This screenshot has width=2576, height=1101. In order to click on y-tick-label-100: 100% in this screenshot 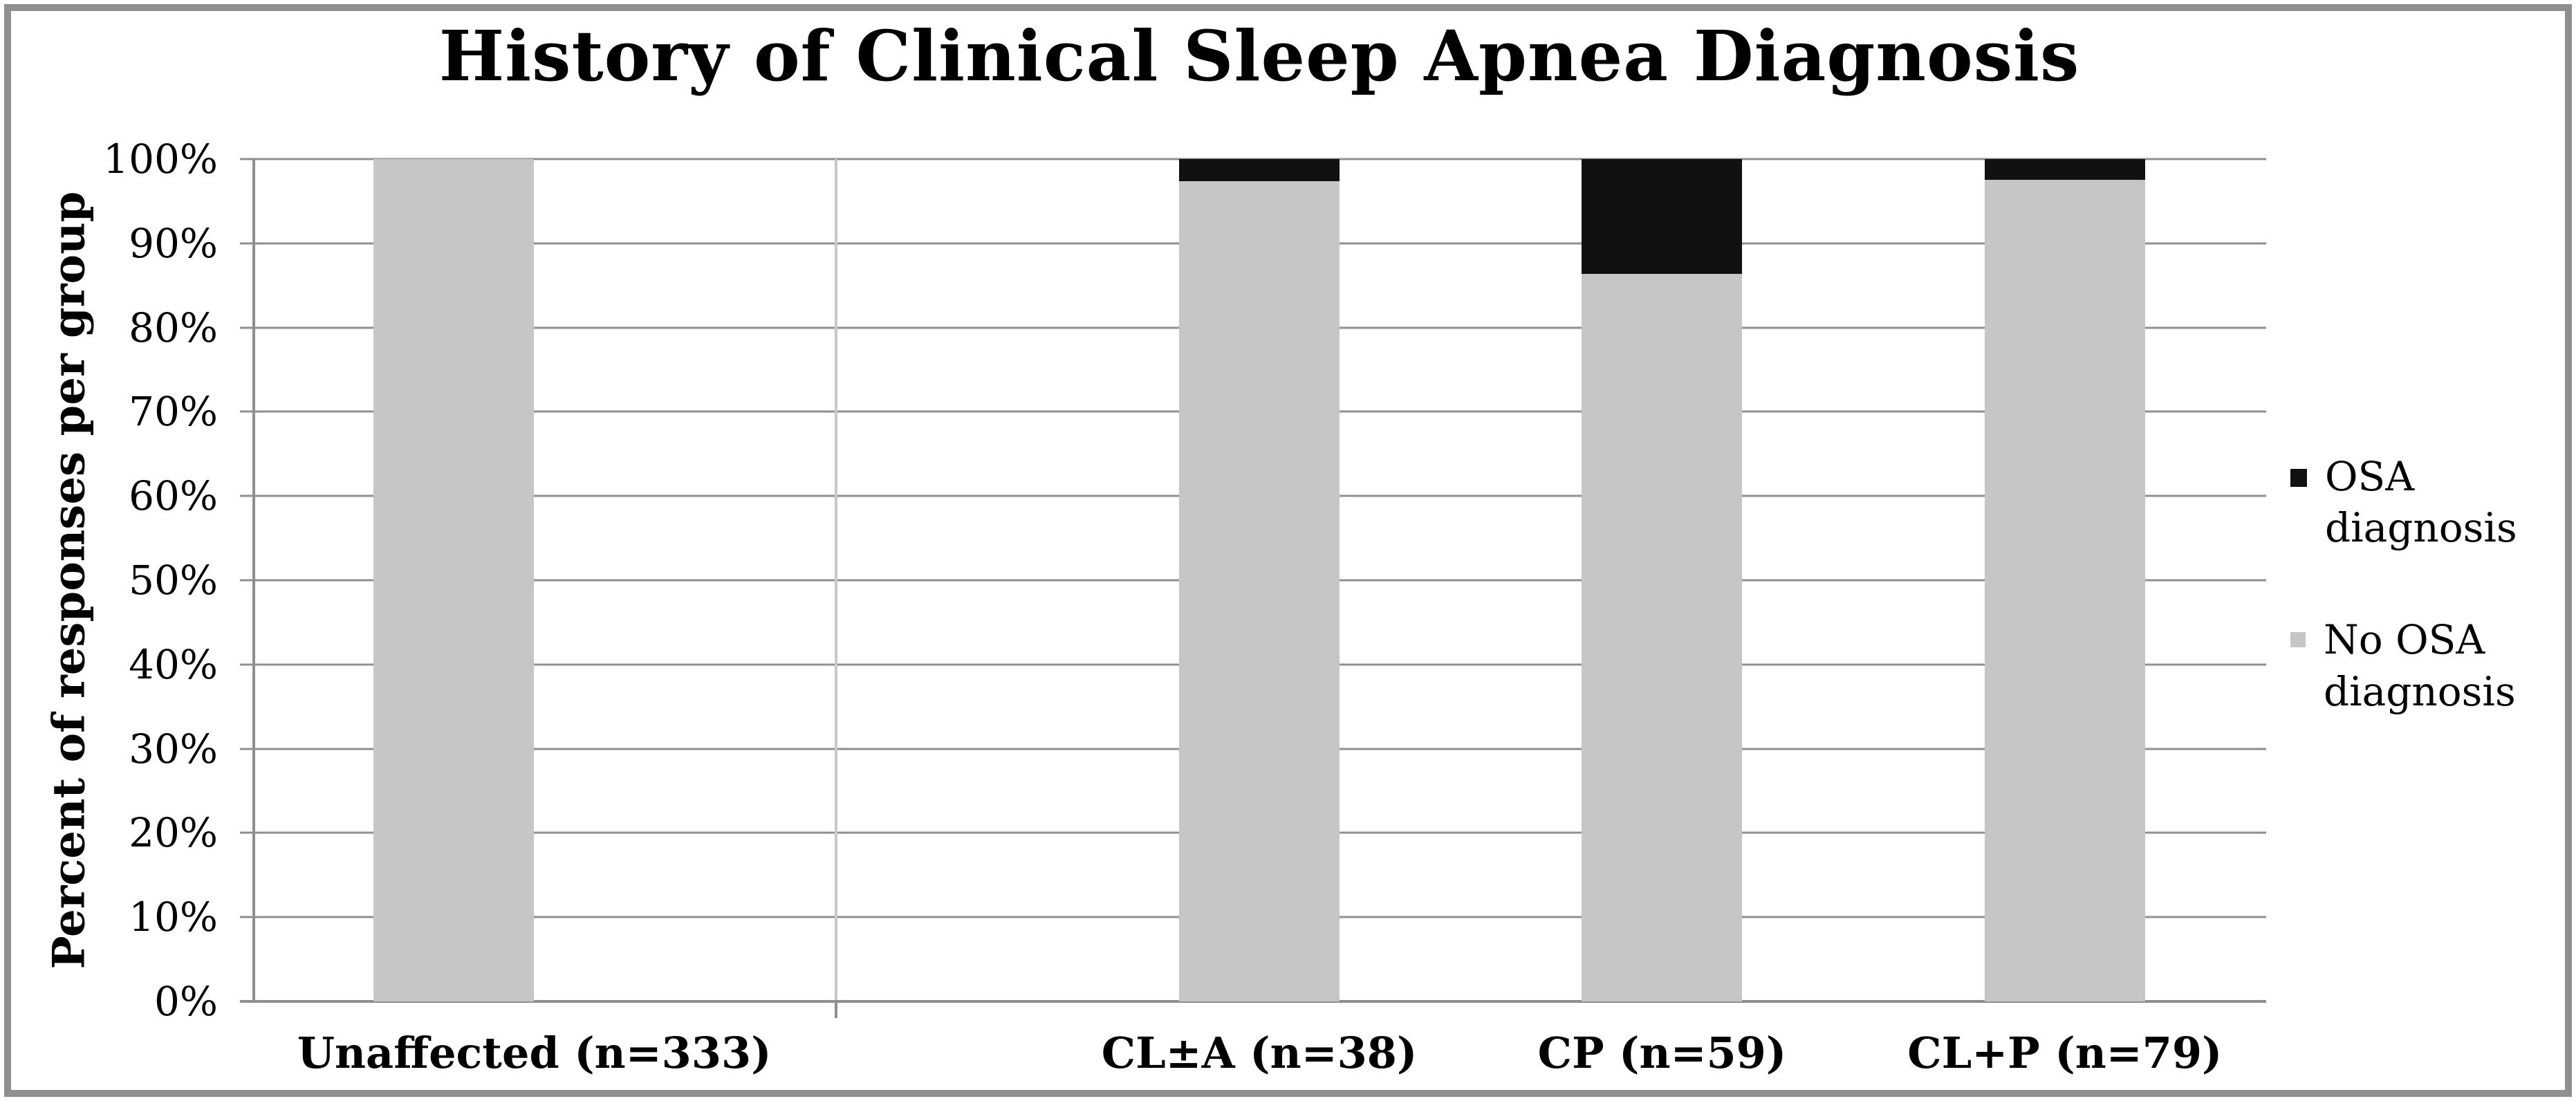, I will do `click(160, 160)`.